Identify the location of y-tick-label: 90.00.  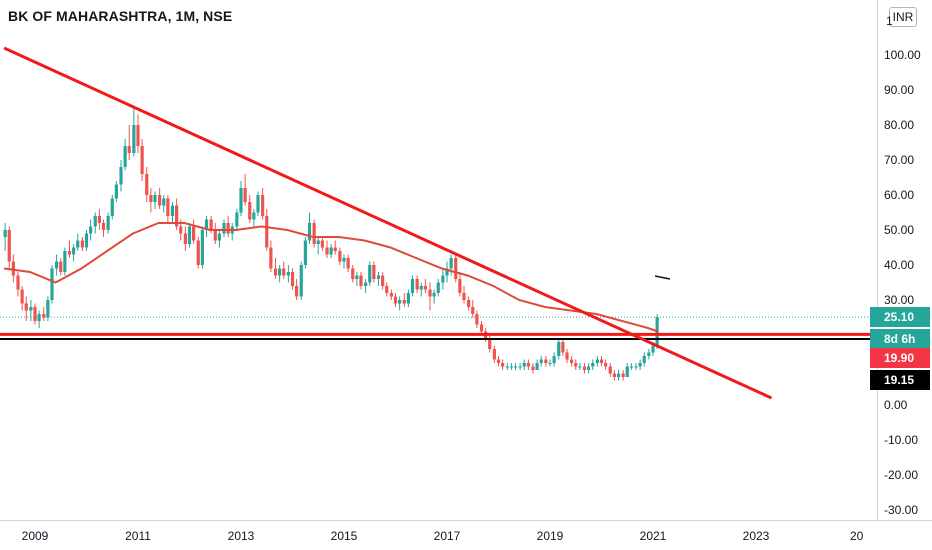
(899, 90).